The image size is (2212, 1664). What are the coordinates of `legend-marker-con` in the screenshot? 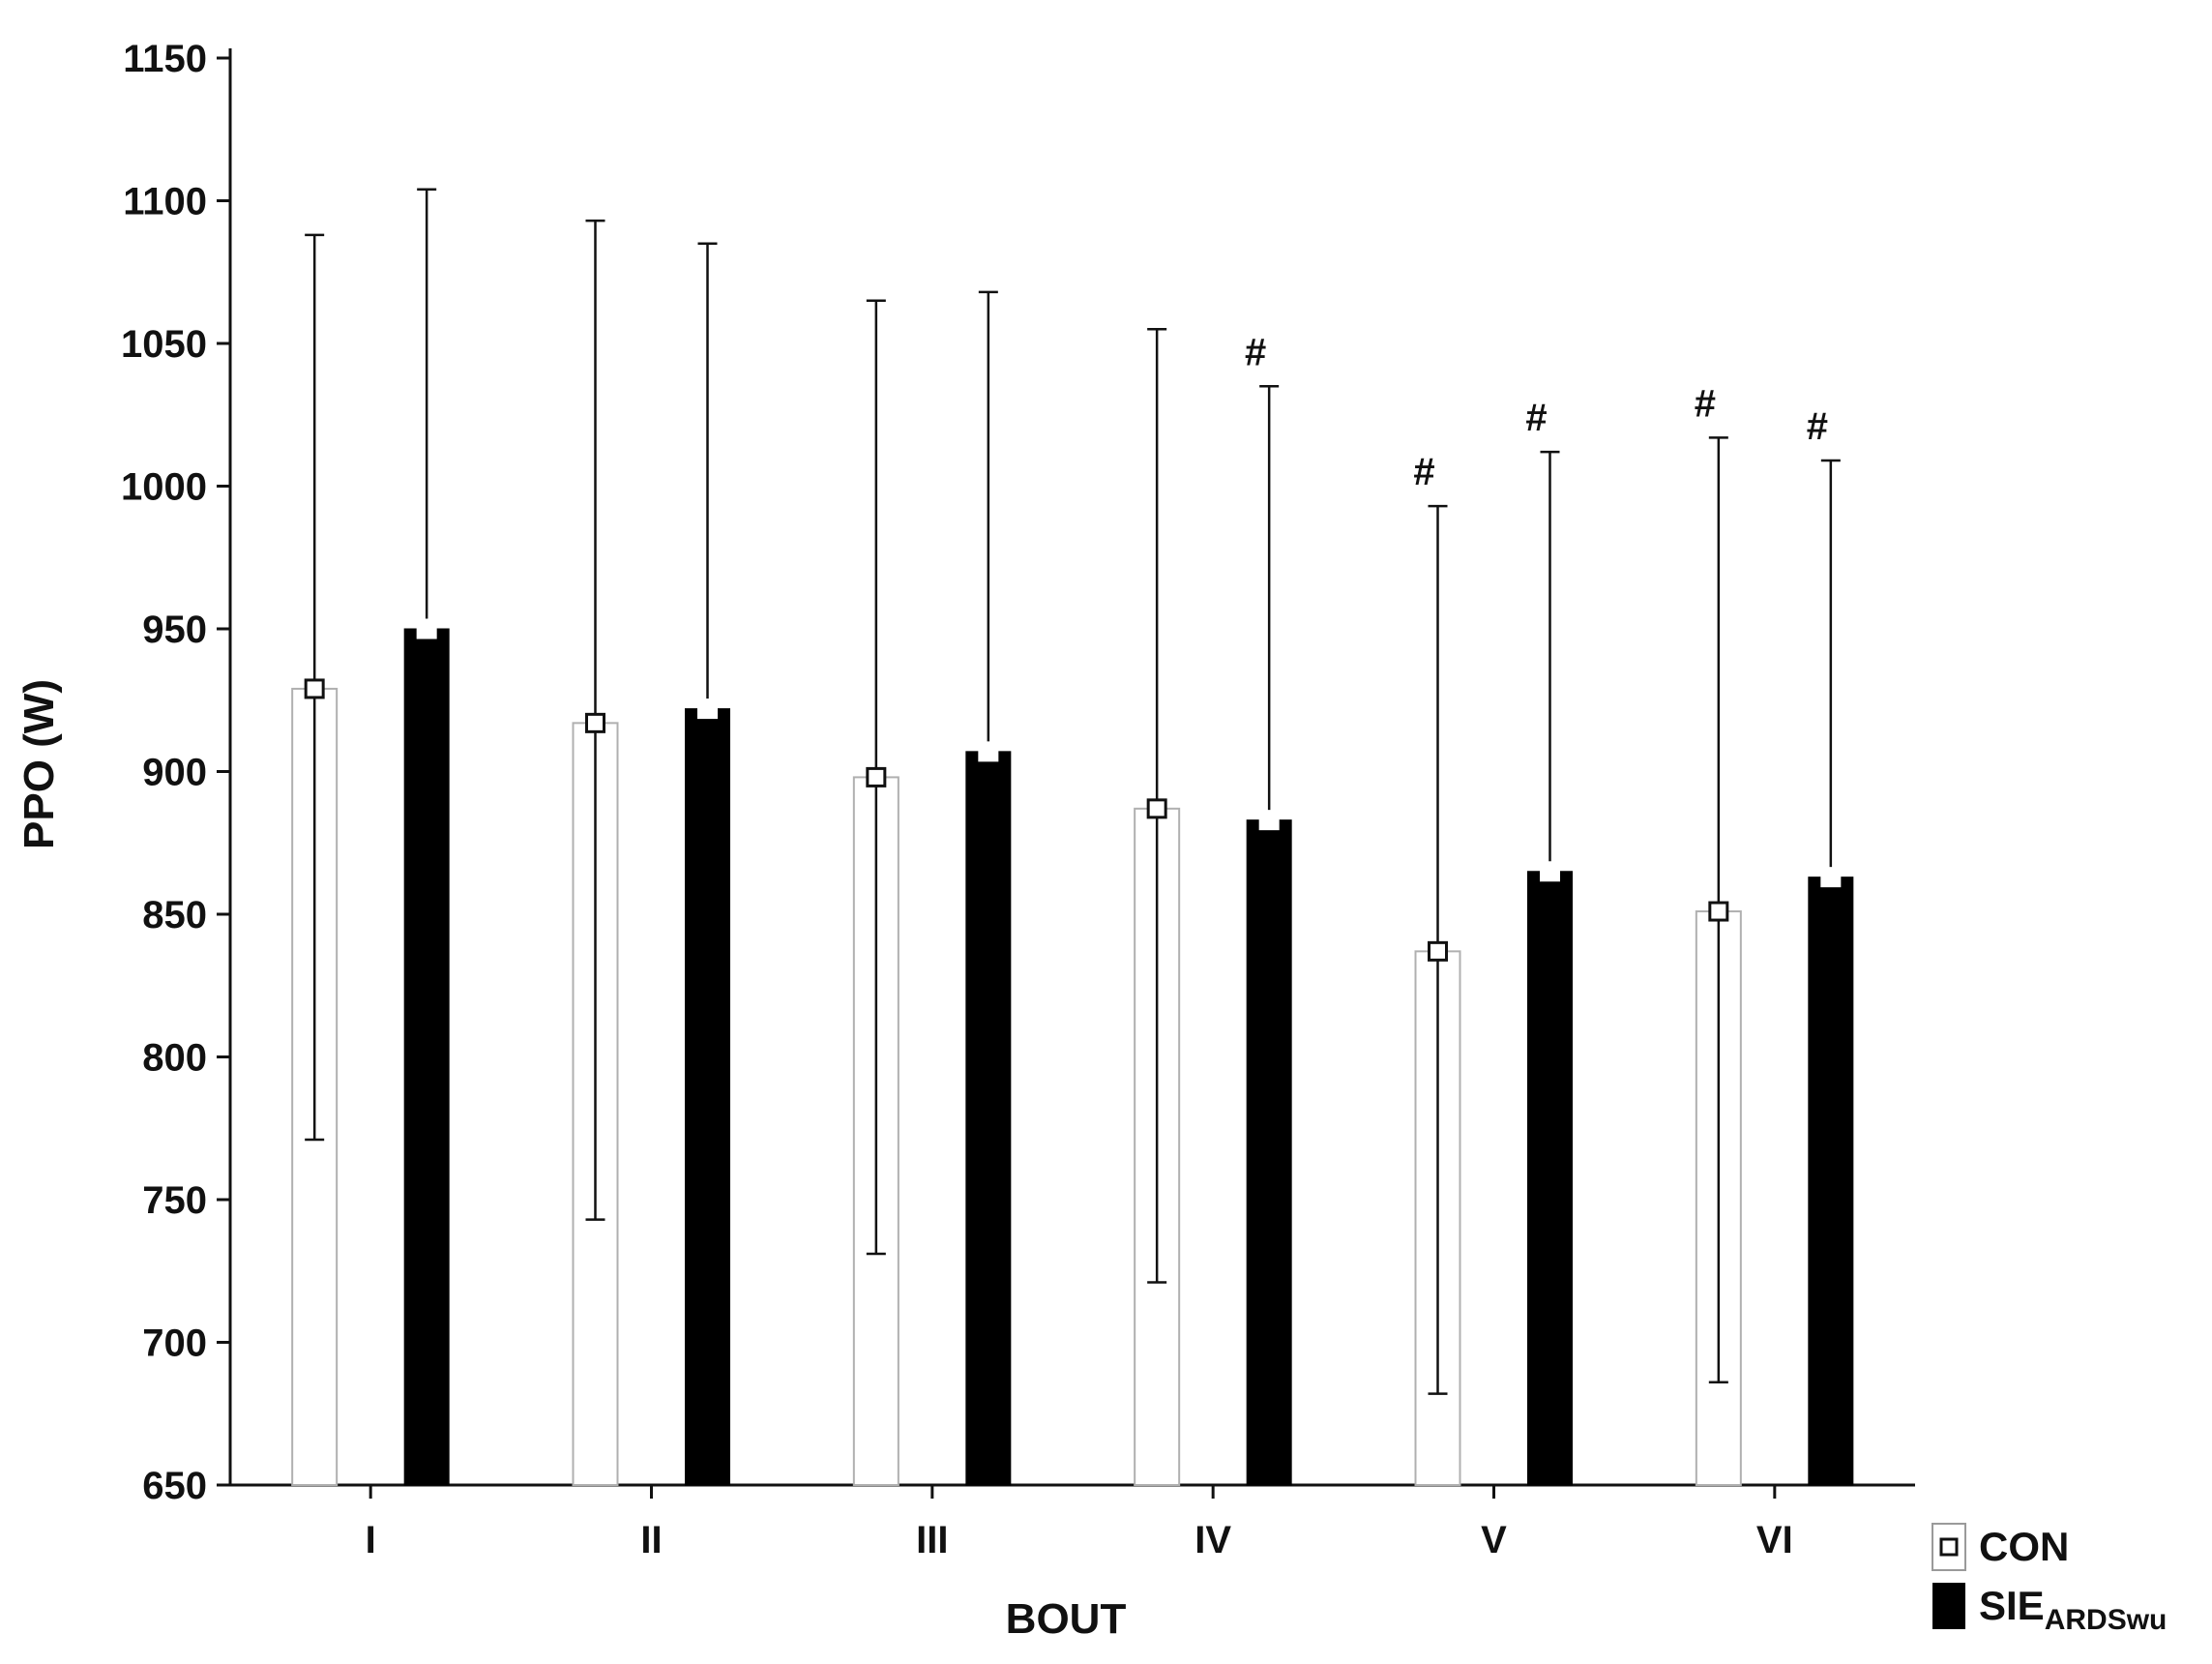 It's located at (1949, 1547).